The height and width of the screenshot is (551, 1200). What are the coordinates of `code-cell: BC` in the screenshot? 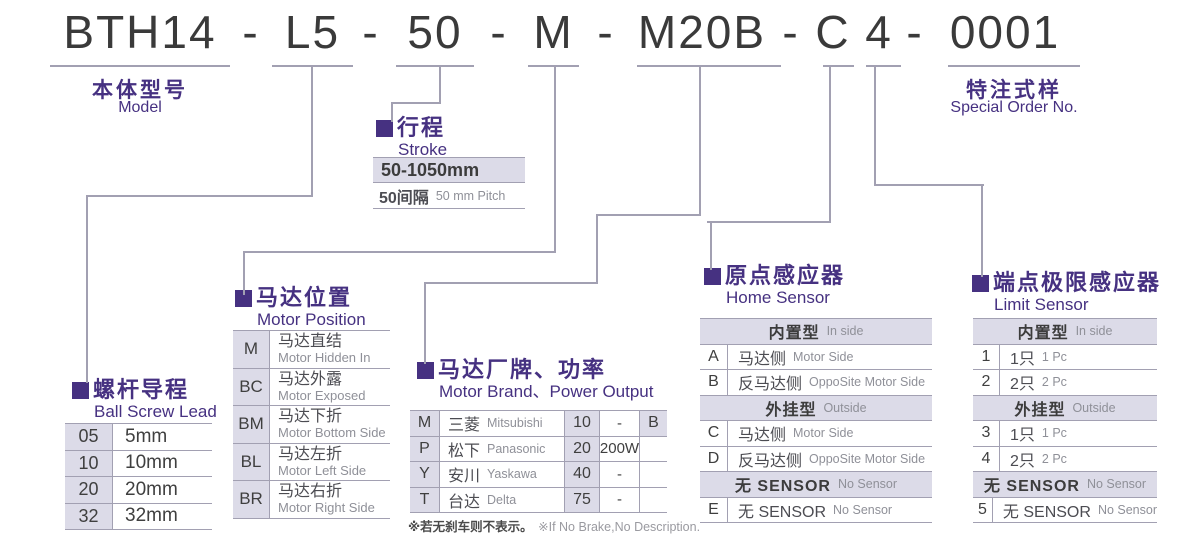 It's located at (251, 386).